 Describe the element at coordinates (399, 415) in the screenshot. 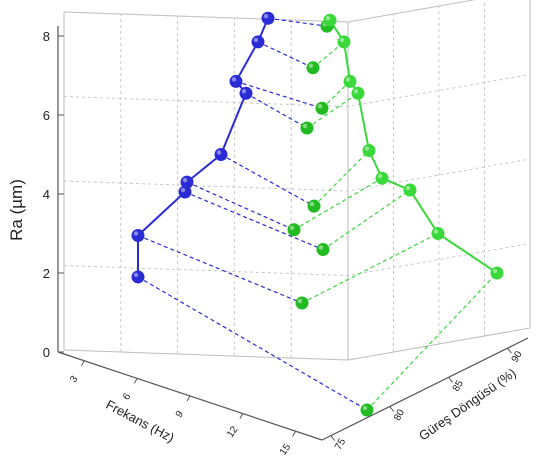

I see `y-tick-label: 80` at that location.